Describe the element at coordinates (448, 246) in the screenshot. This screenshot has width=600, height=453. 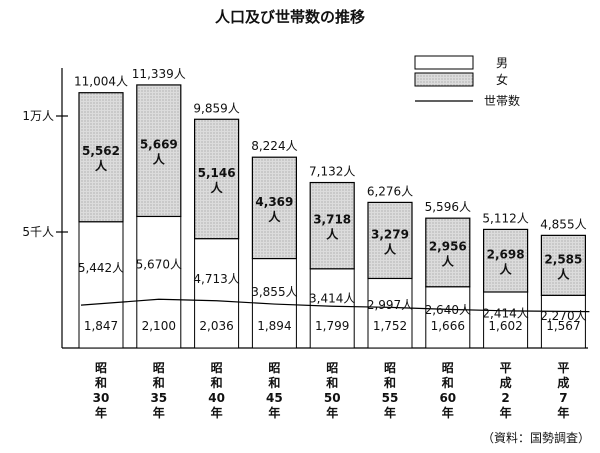
I see `female-value-label: 2,956` at that location.